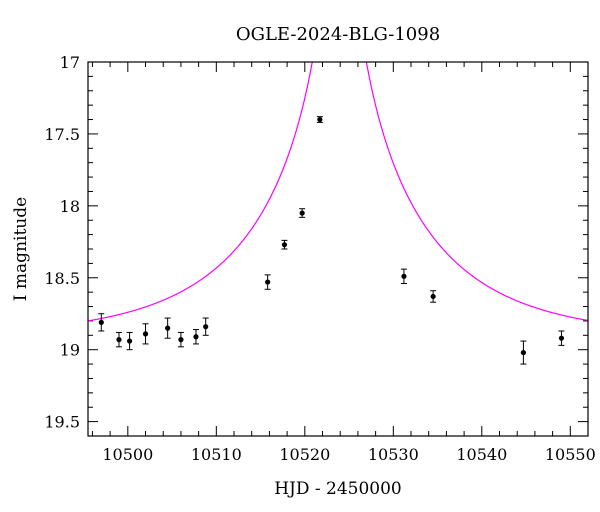 This screenshot has height=512, width=600. What do you see at coordinates (70, 350) in the screenshot?
I see `y-tick-label: 19` at bounding box center [70, 350].